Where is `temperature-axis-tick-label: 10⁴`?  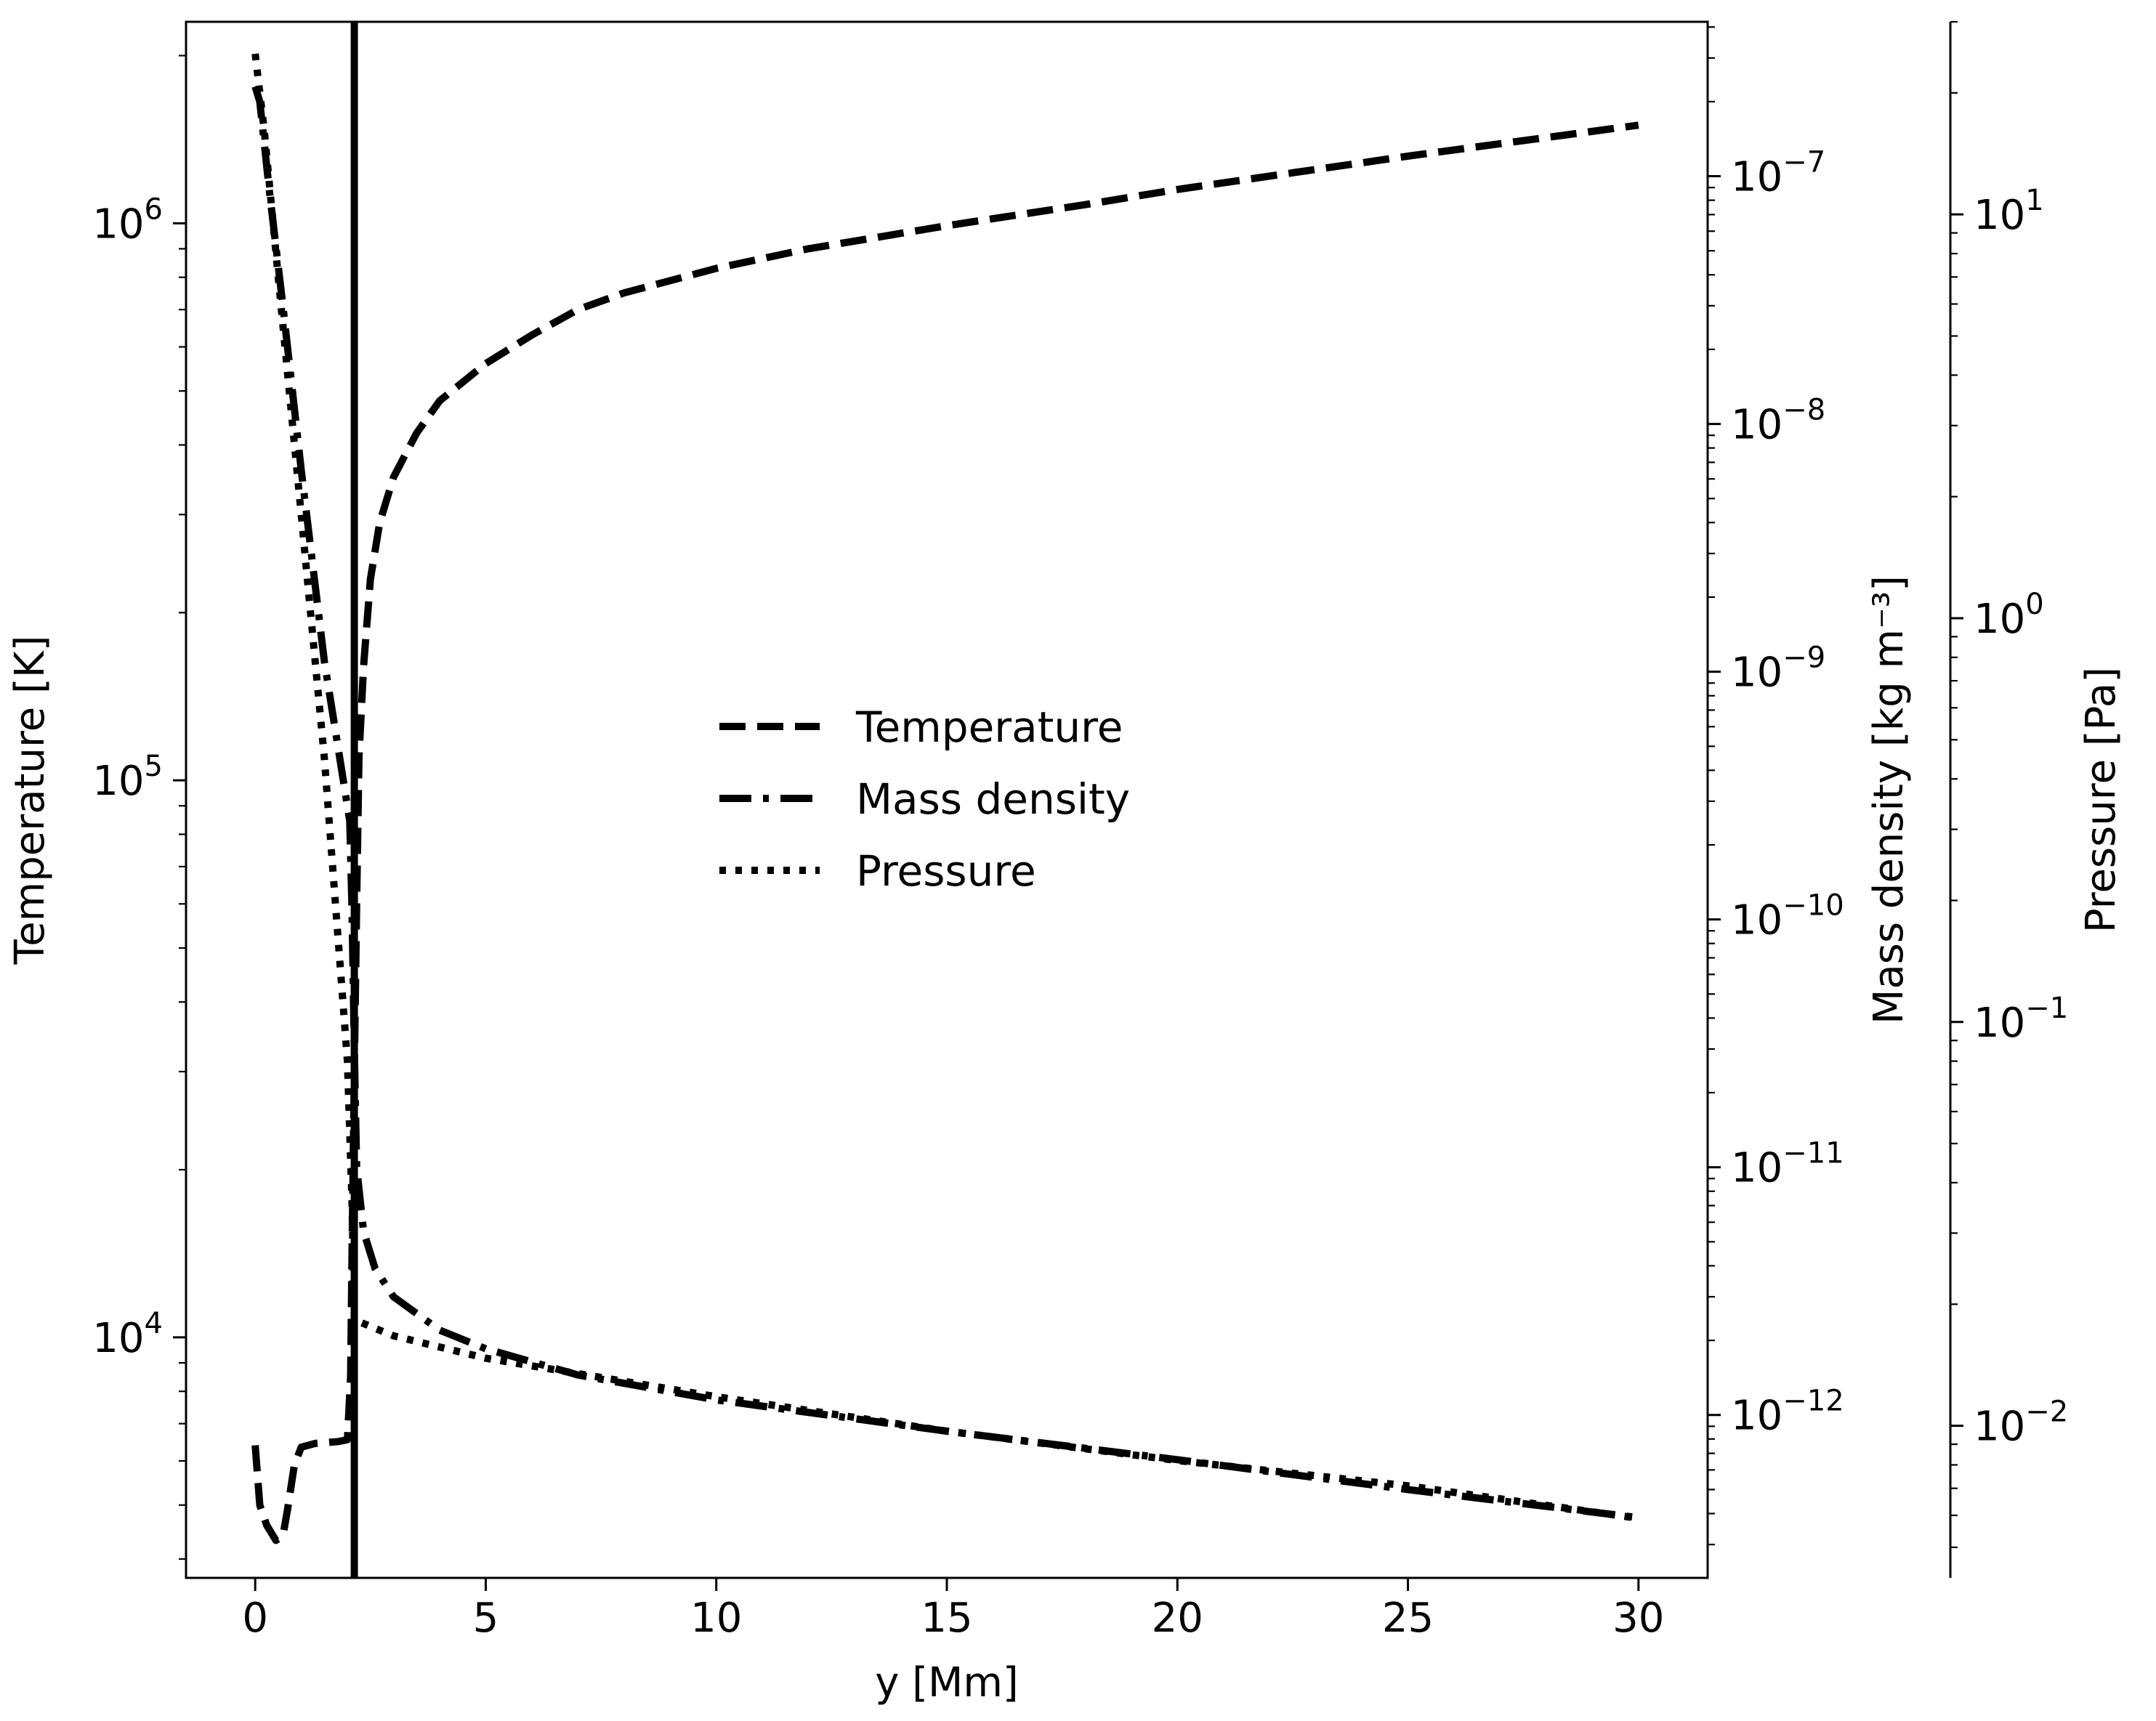 temperature-axis-tick-label: 10⁴ is located at coordinates (128, 1335).